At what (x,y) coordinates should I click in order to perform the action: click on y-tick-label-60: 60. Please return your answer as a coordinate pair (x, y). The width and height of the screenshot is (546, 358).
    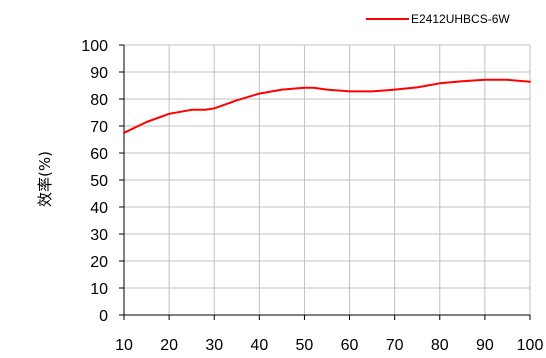
    Looking at the image, I should click on (99, 154).